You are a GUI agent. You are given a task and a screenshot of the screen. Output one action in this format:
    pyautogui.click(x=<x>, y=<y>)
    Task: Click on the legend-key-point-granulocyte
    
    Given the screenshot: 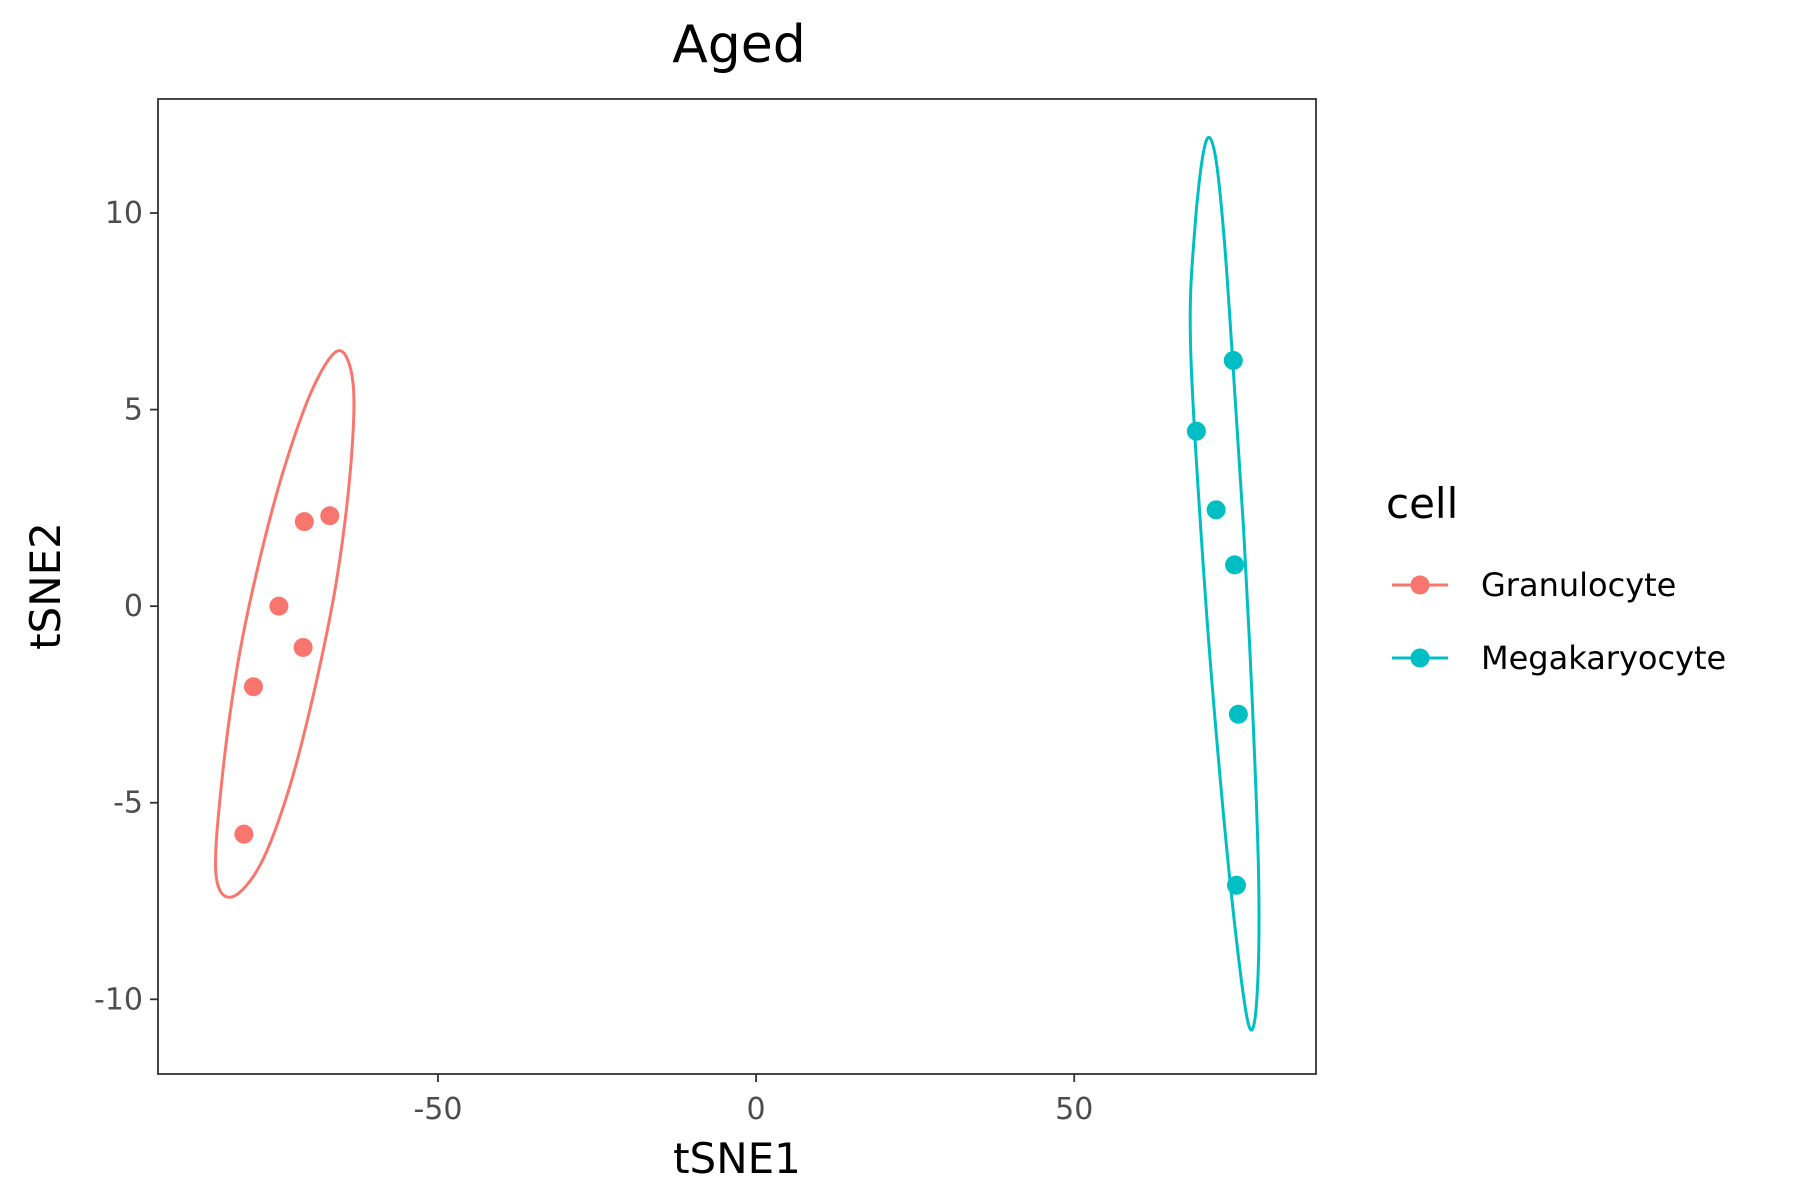 What is the action you would take?
    pyautogui.click(x=1420, y=585)
    